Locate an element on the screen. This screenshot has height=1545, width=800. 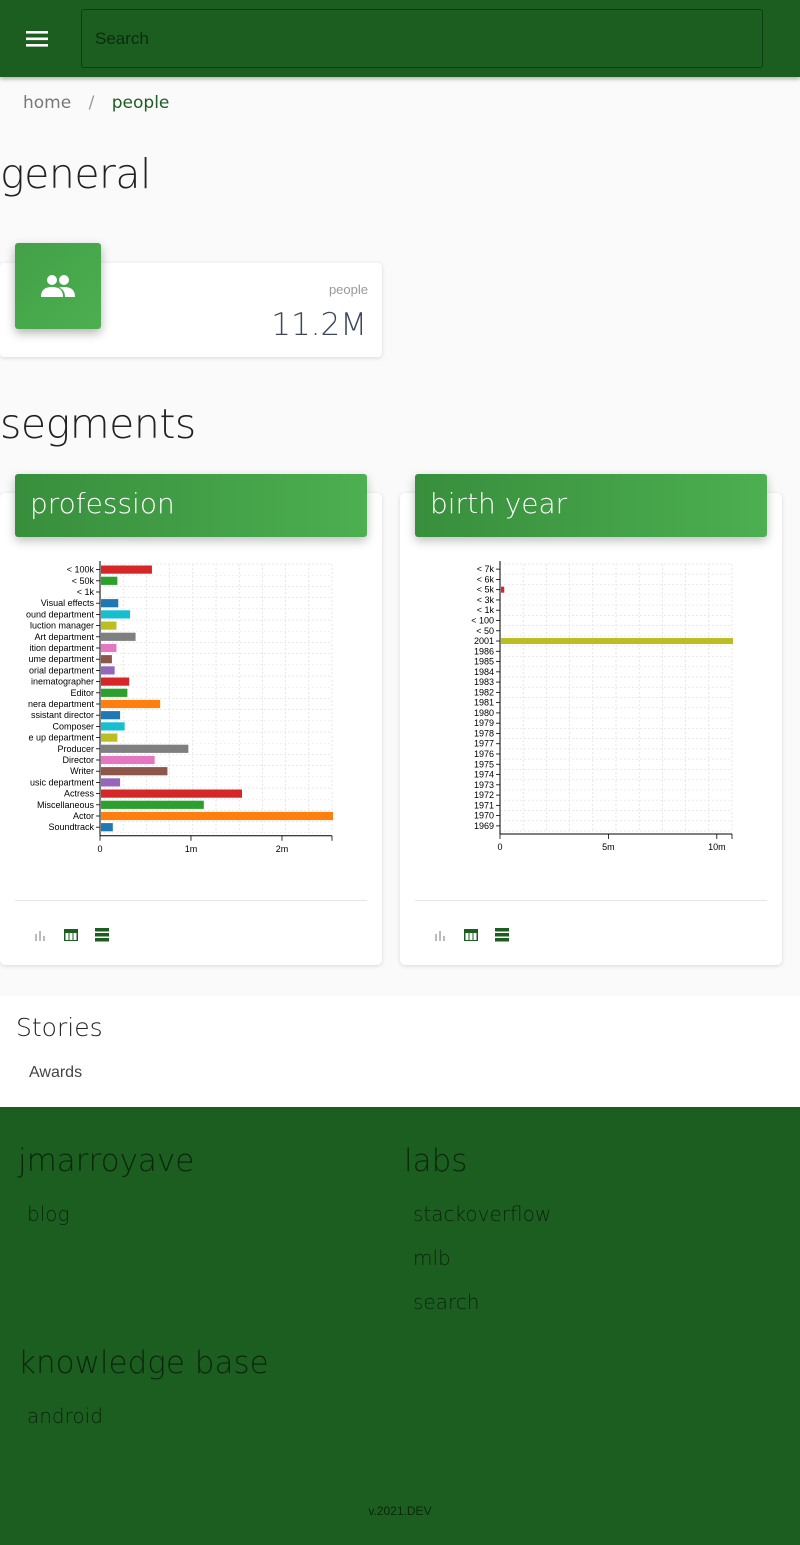
section-title-segments: segments is located at coordinates (98, 424).